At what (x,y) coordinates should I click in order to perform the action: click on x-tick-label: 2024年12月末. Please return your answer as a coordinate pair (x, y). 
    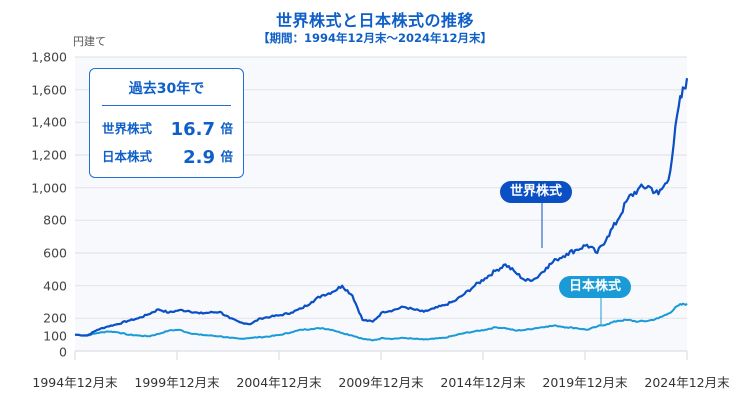
    Looking at the image, I should click on (687, 382).